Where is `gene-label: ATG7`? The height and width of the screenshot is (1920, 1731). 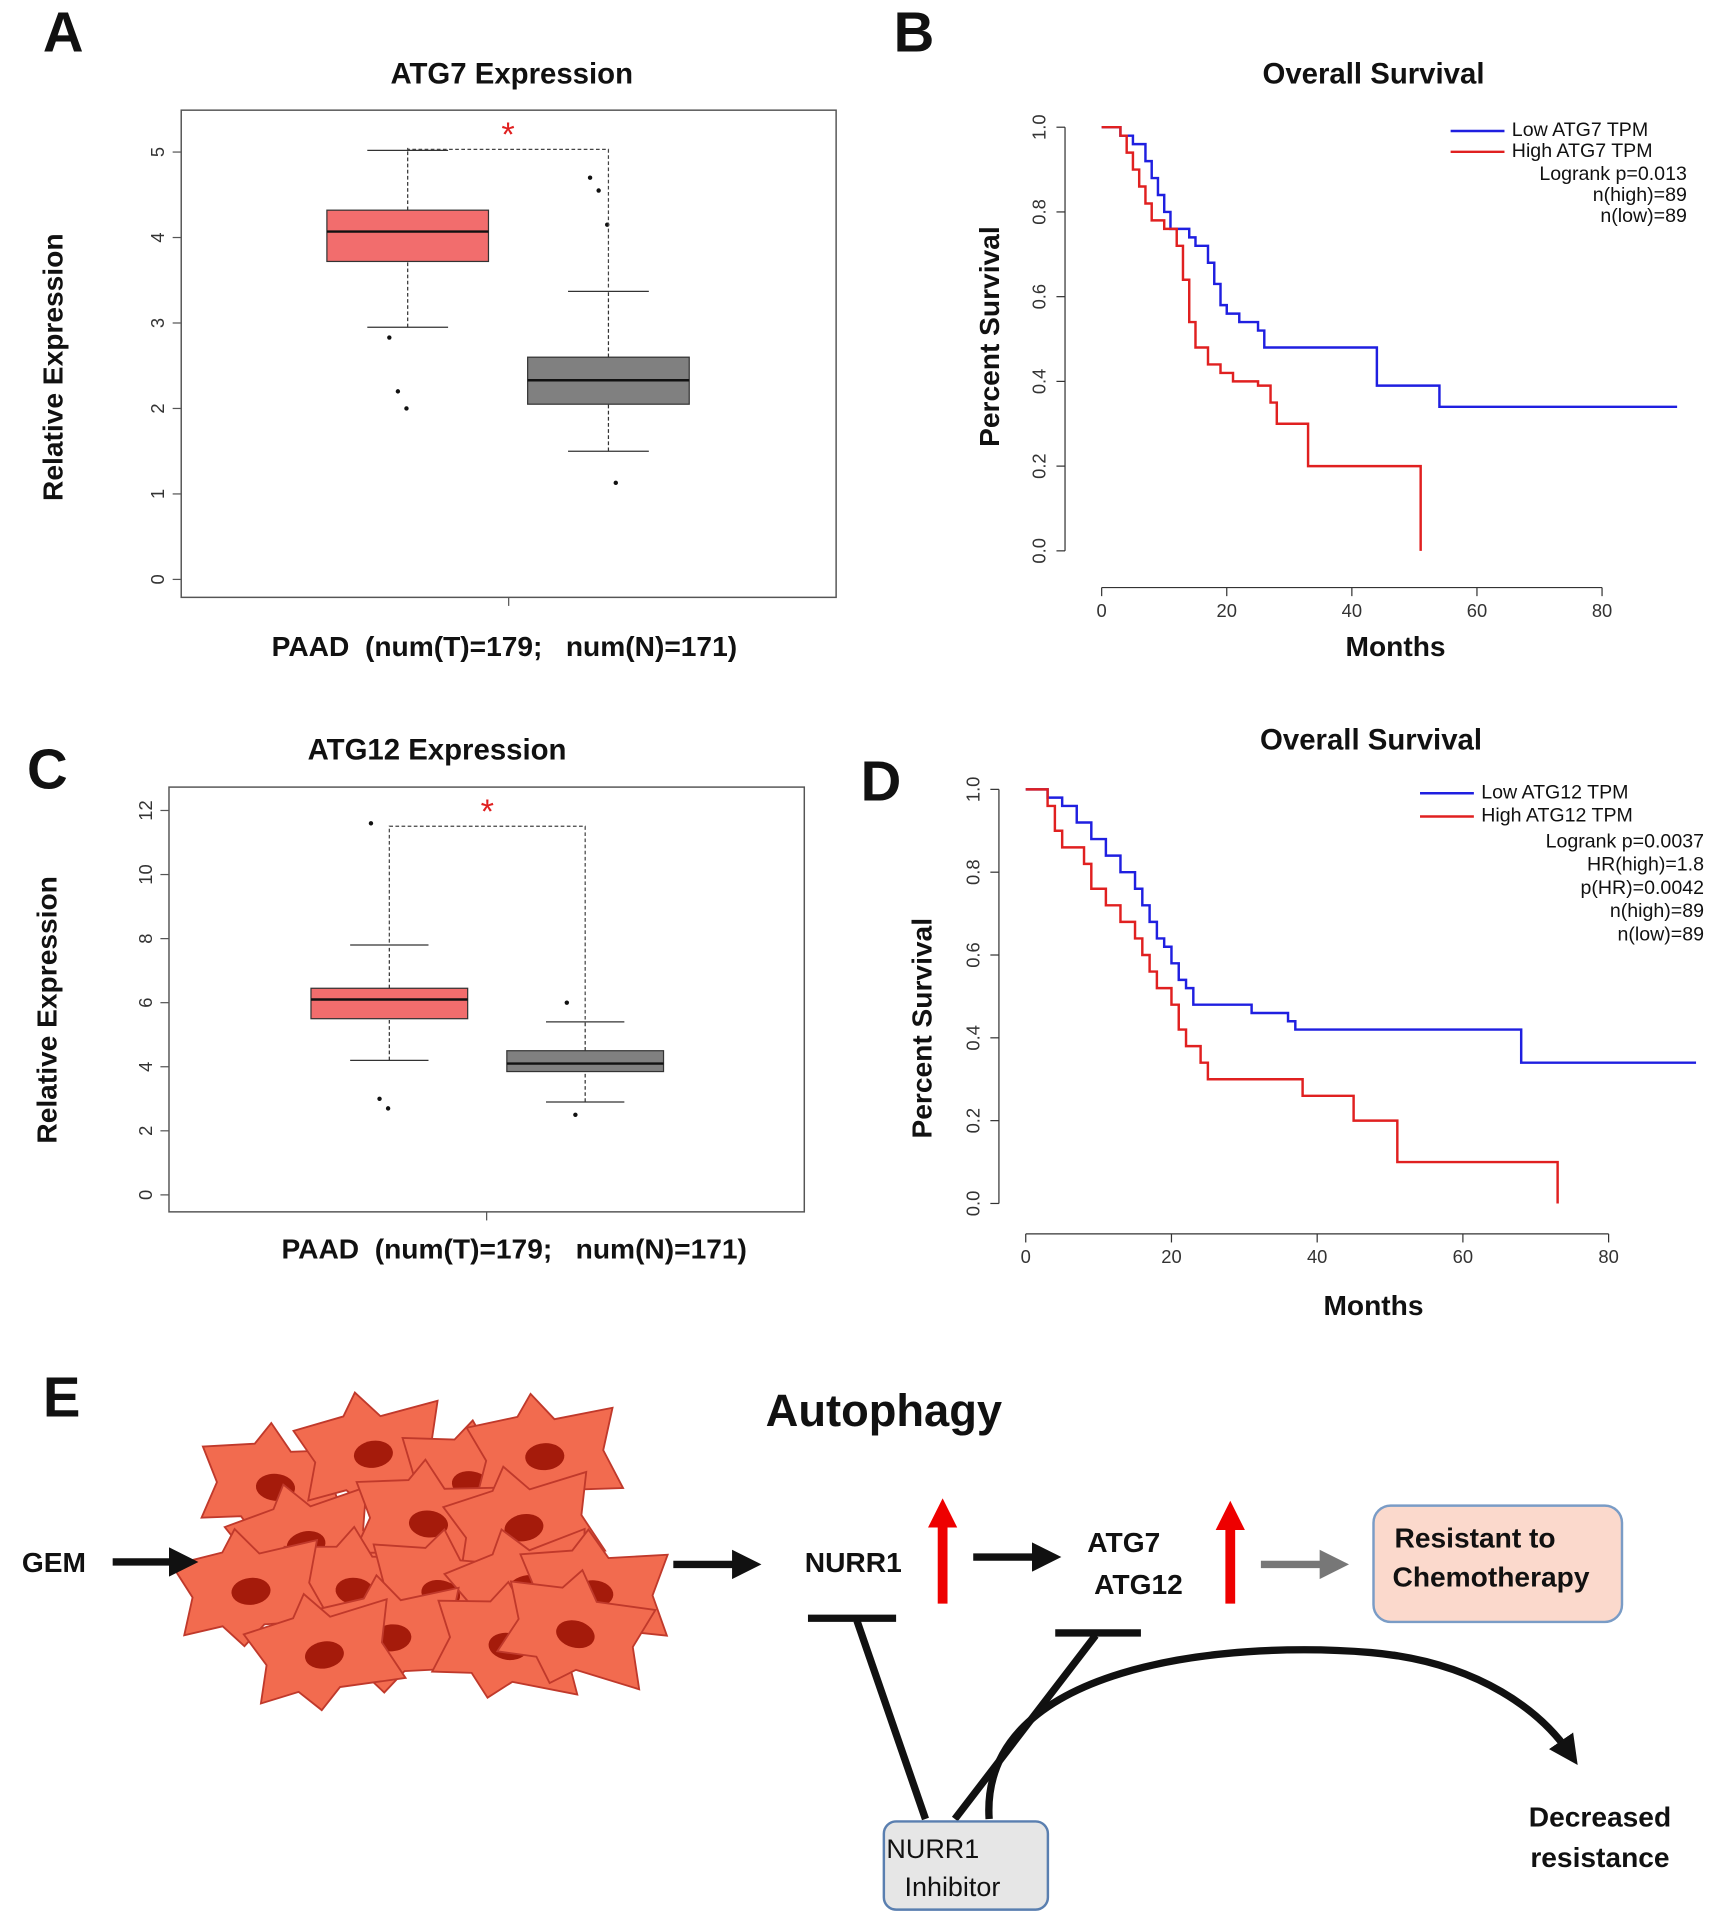
gene-label: ATG7 is located at coordinates (1123, 1542).